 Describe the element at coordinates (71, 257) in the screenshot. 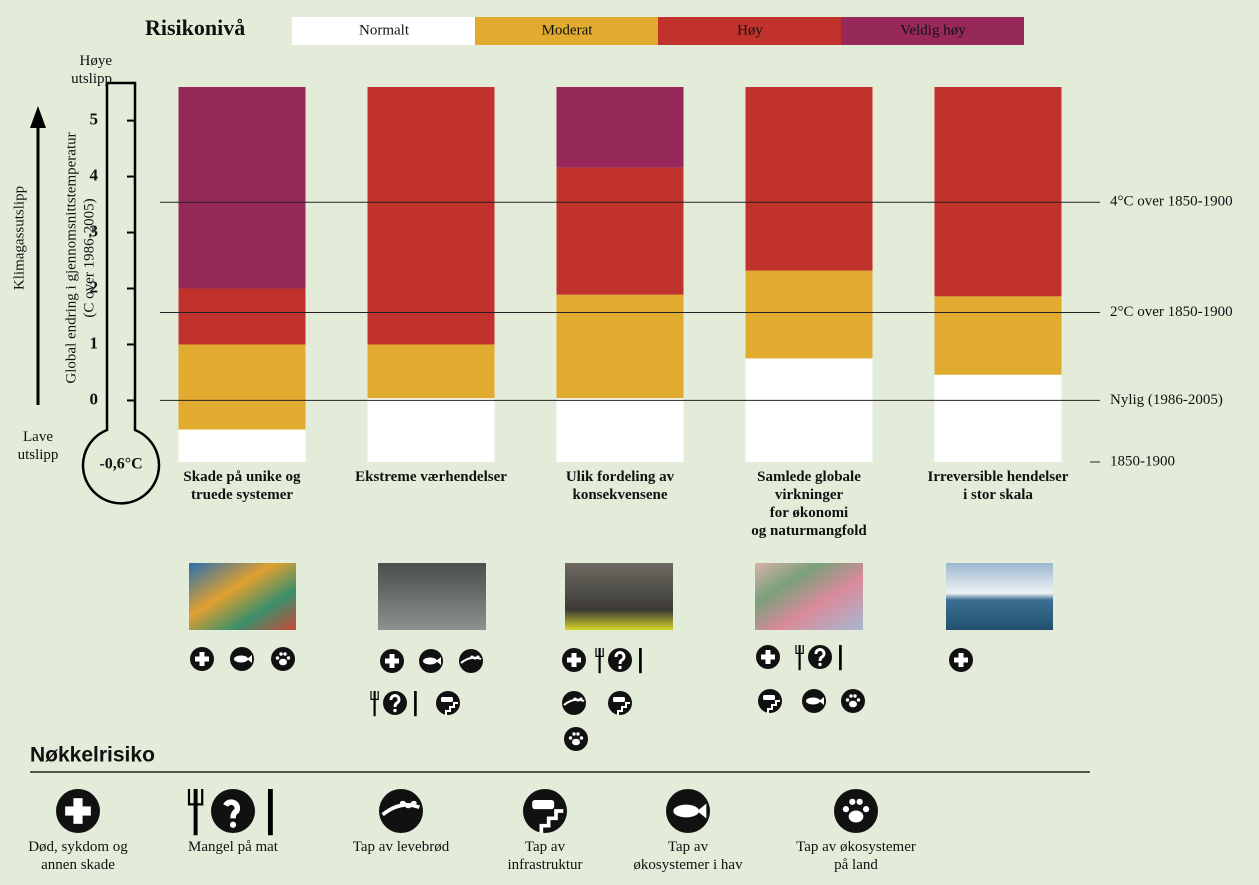

I see `y-axis-label: Global endring i gjennomsnittstemperatur` at that location.